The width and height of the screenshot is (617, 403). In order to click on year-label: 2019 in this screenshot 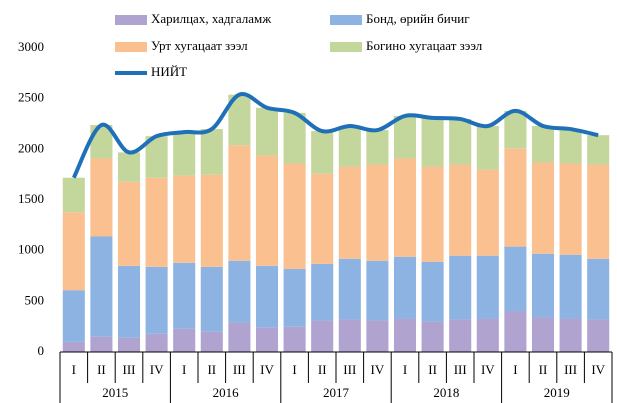, I will do `click(557, 392)`.